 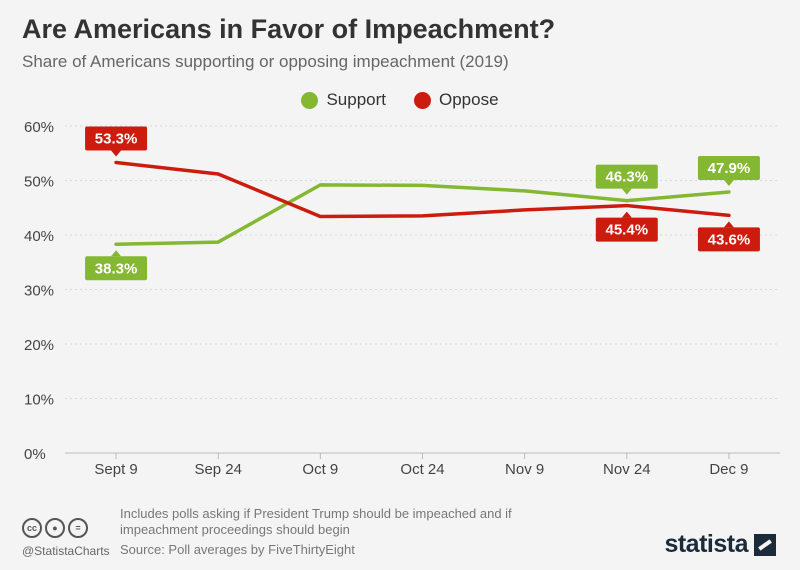 I want to click on chart-title: Are Americans in Favor of Impeachment?, so click(x=289, y=29).